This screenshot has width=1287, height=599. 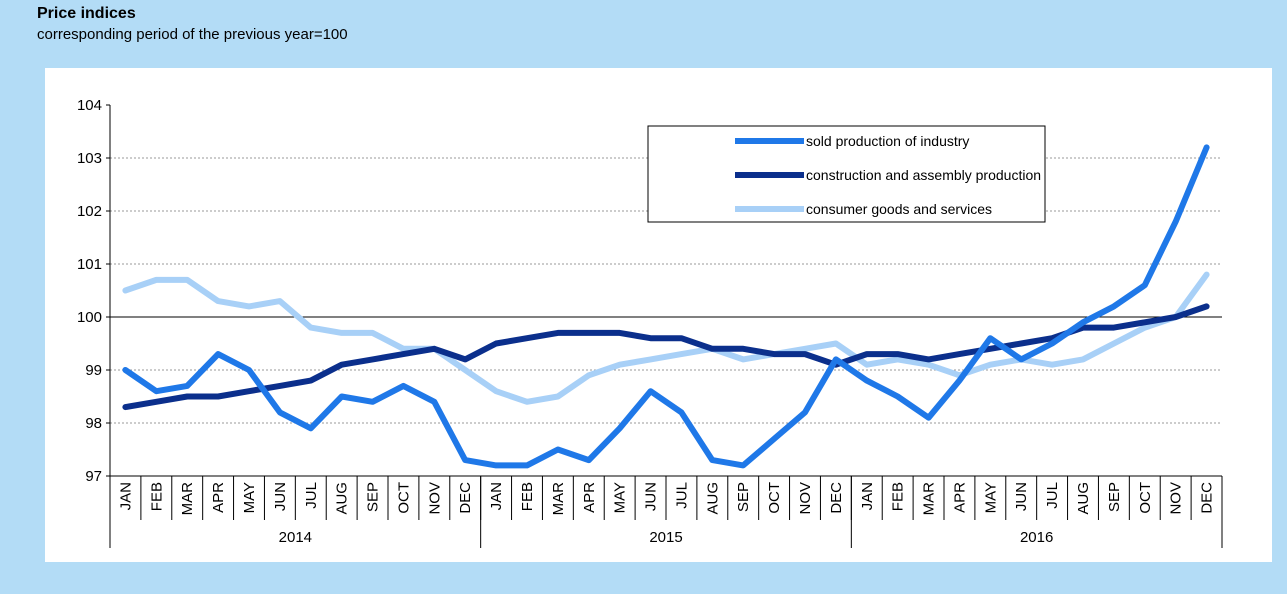 I want to click on legend-label: sold production of industry, so click(x=887, y=141).